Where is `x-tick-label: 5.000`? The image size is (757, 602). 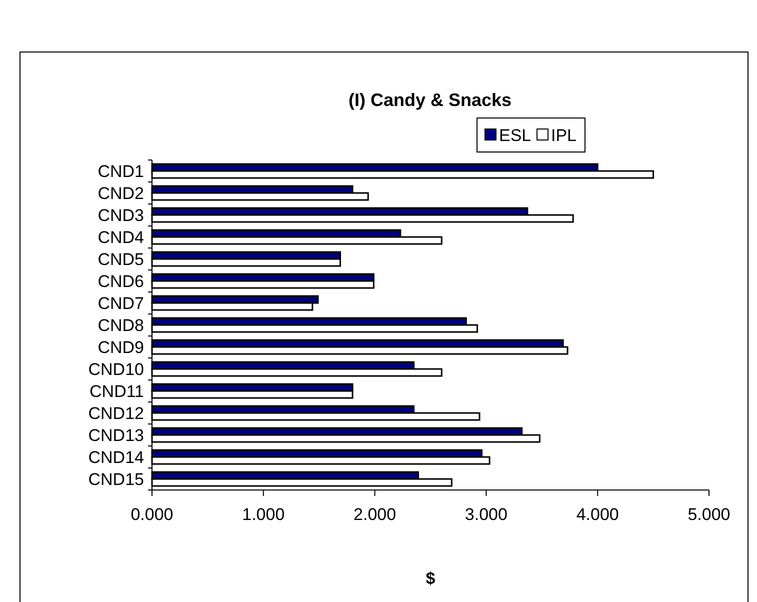
x-tick-label: 5.000 is located at coordinates (709, 514).